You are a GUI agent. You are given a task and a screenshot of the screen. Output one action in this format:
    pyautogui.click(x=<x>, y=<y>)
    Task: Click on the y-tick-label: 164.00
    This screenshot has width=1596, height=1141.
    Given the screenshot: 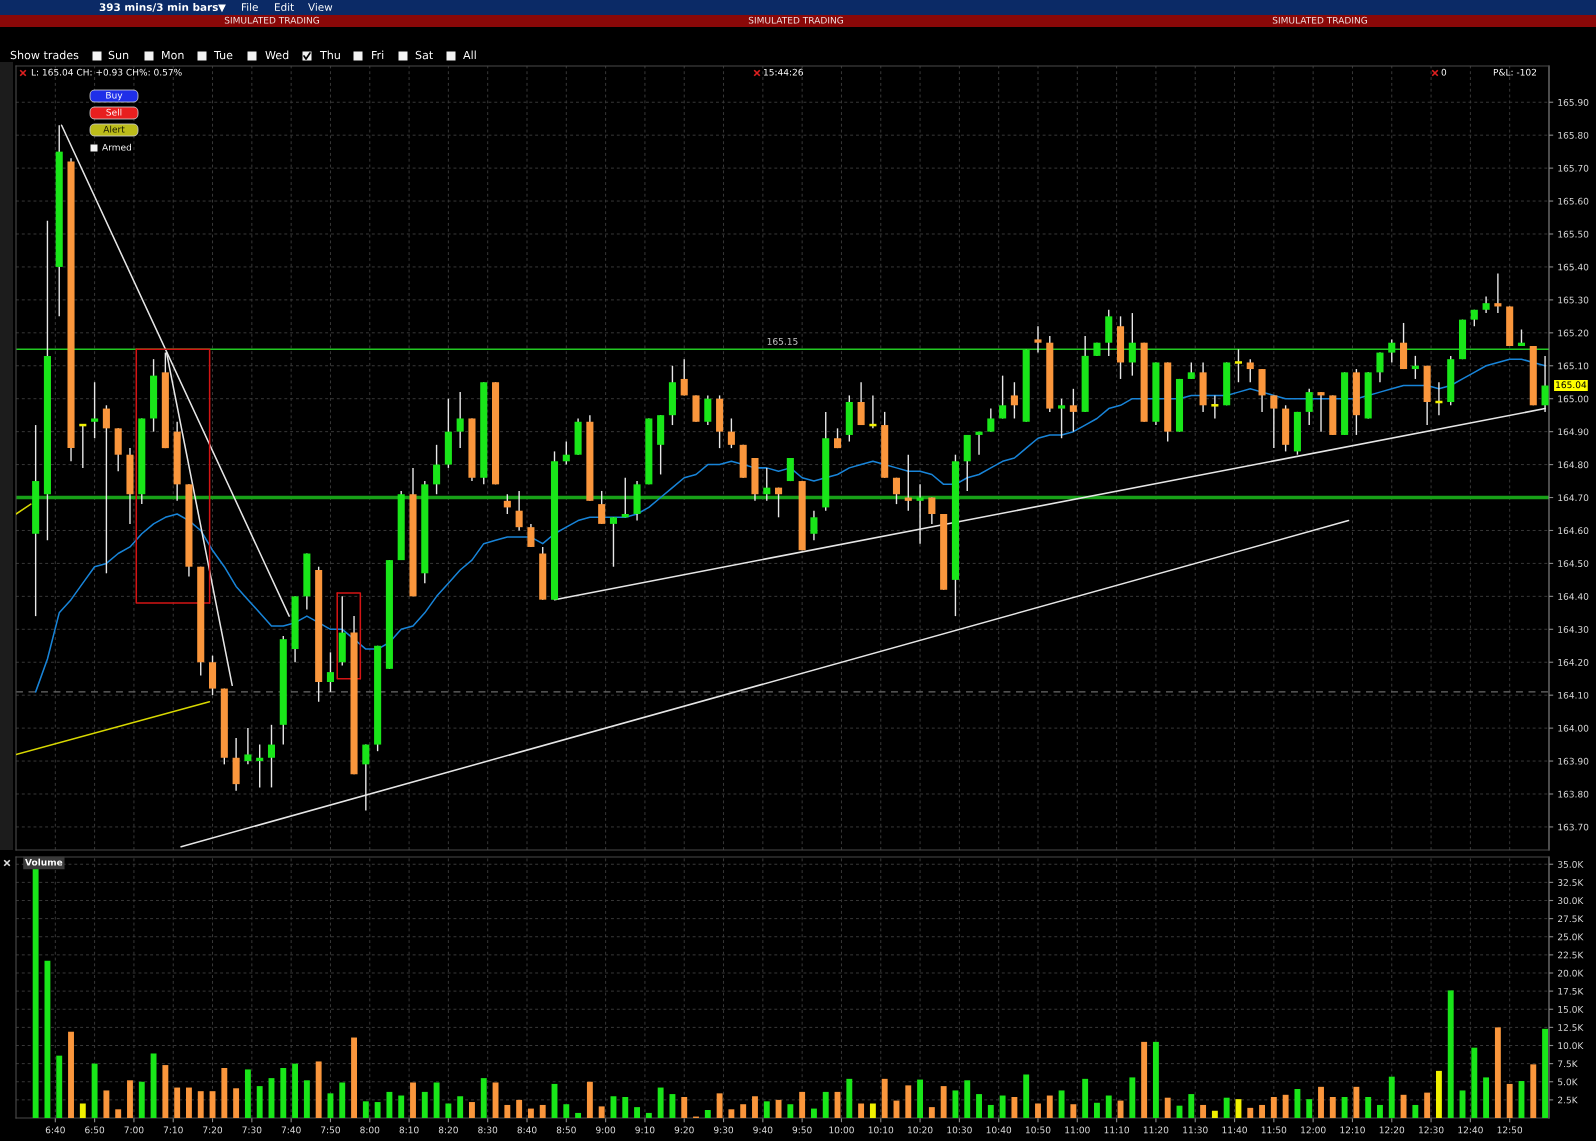 What is the action you would take?
    pyautogui.click(x=1573, y=728)
    